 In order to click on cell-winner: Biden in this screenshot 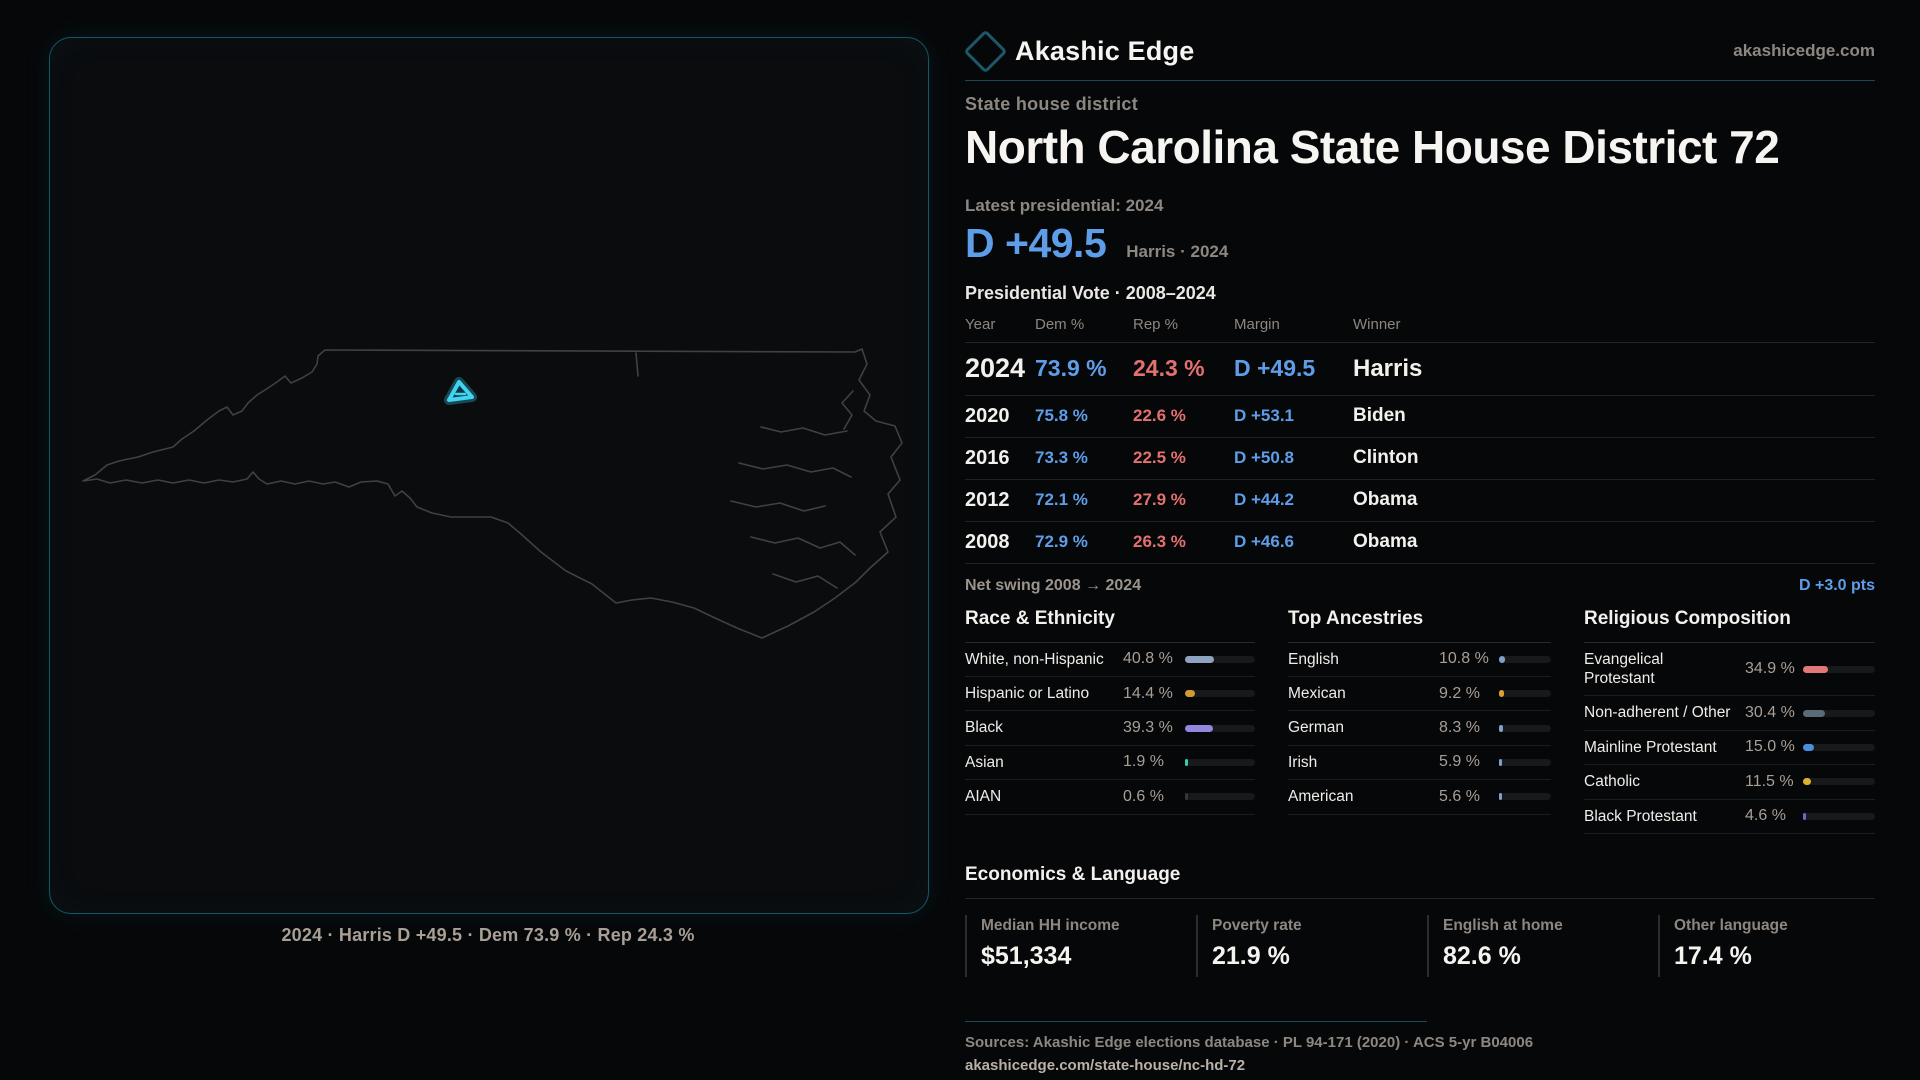, I will do `click(1379, 416)`.